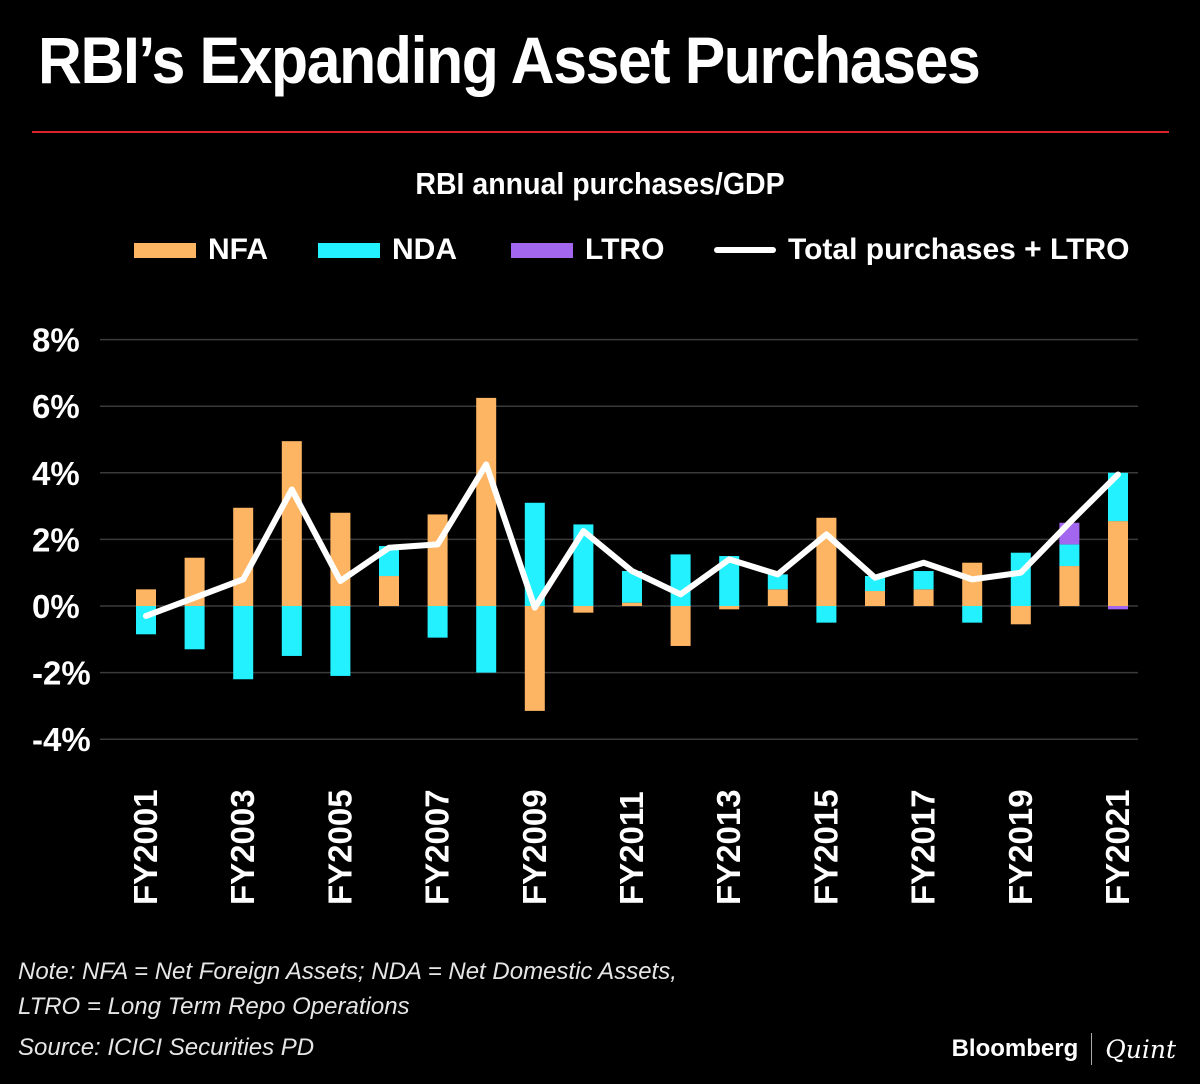 Image resolution: width=1200 pixels, height=1084 pixels. I want to click on legend-item-nfa: NFA, so click(201, 250).